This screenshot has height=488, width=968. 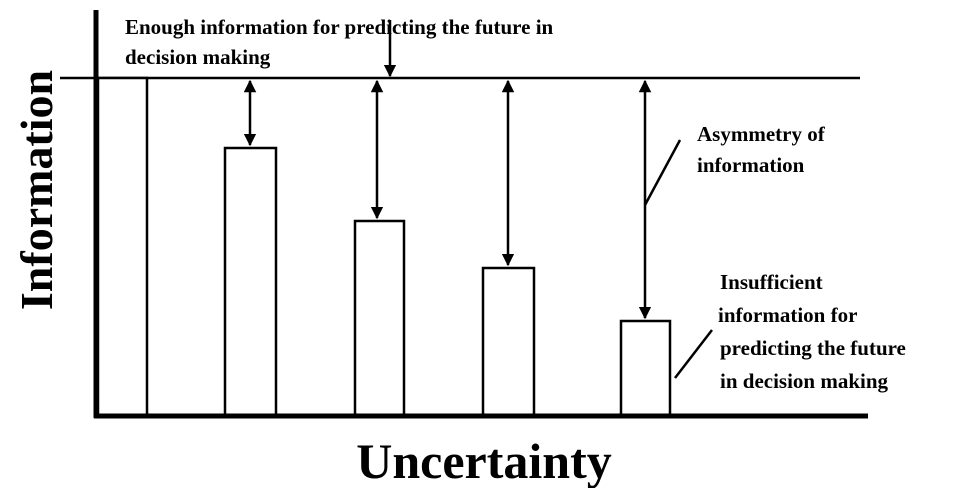 I want to click on y-axis-label: Information, so click(x=36, y=190).